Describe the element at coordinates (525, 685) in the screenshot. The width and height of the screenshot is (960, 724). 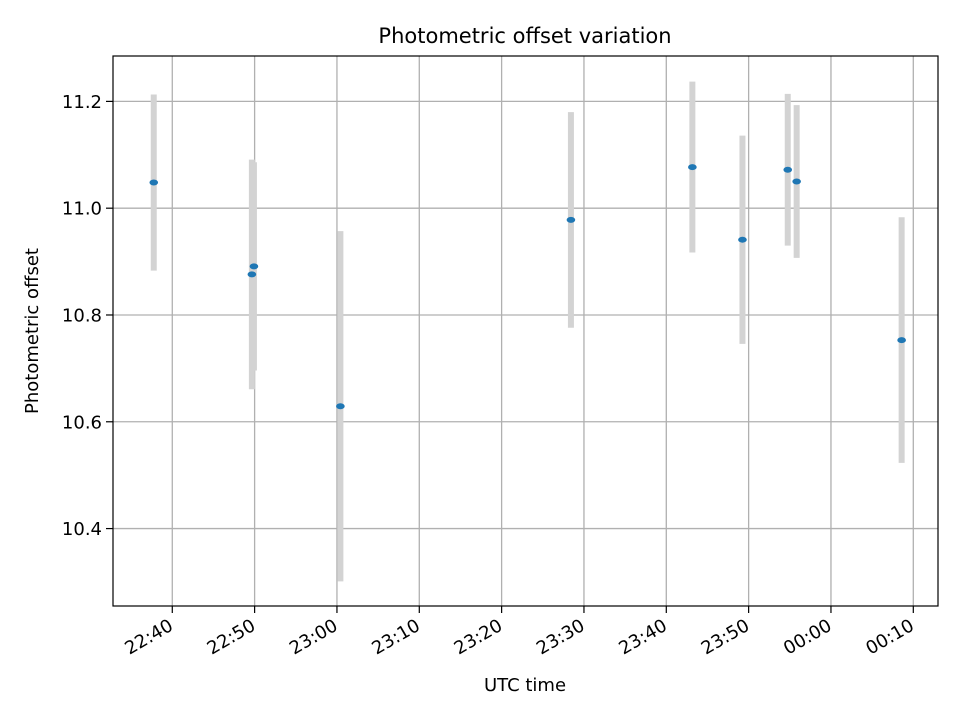
I see `x-axis-label: UTC time` at that location.